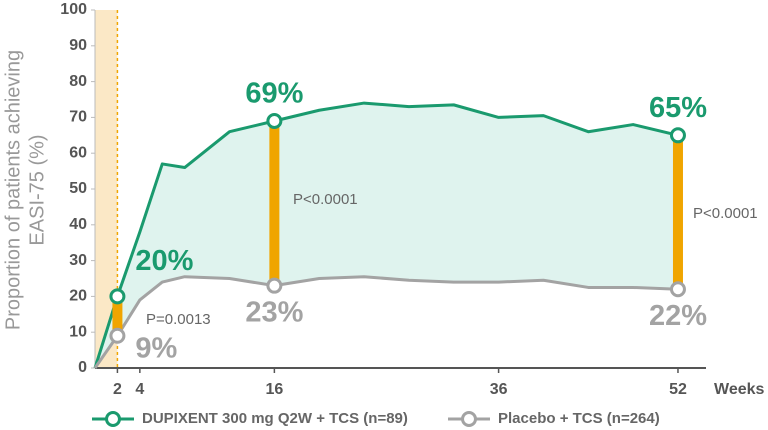  I want to click on x-tick-label: 4, so click(139, 389).